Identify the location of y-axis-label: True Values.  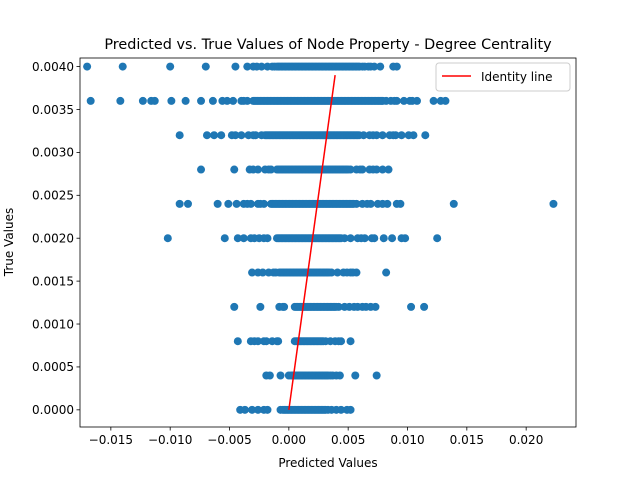
(9, 243).